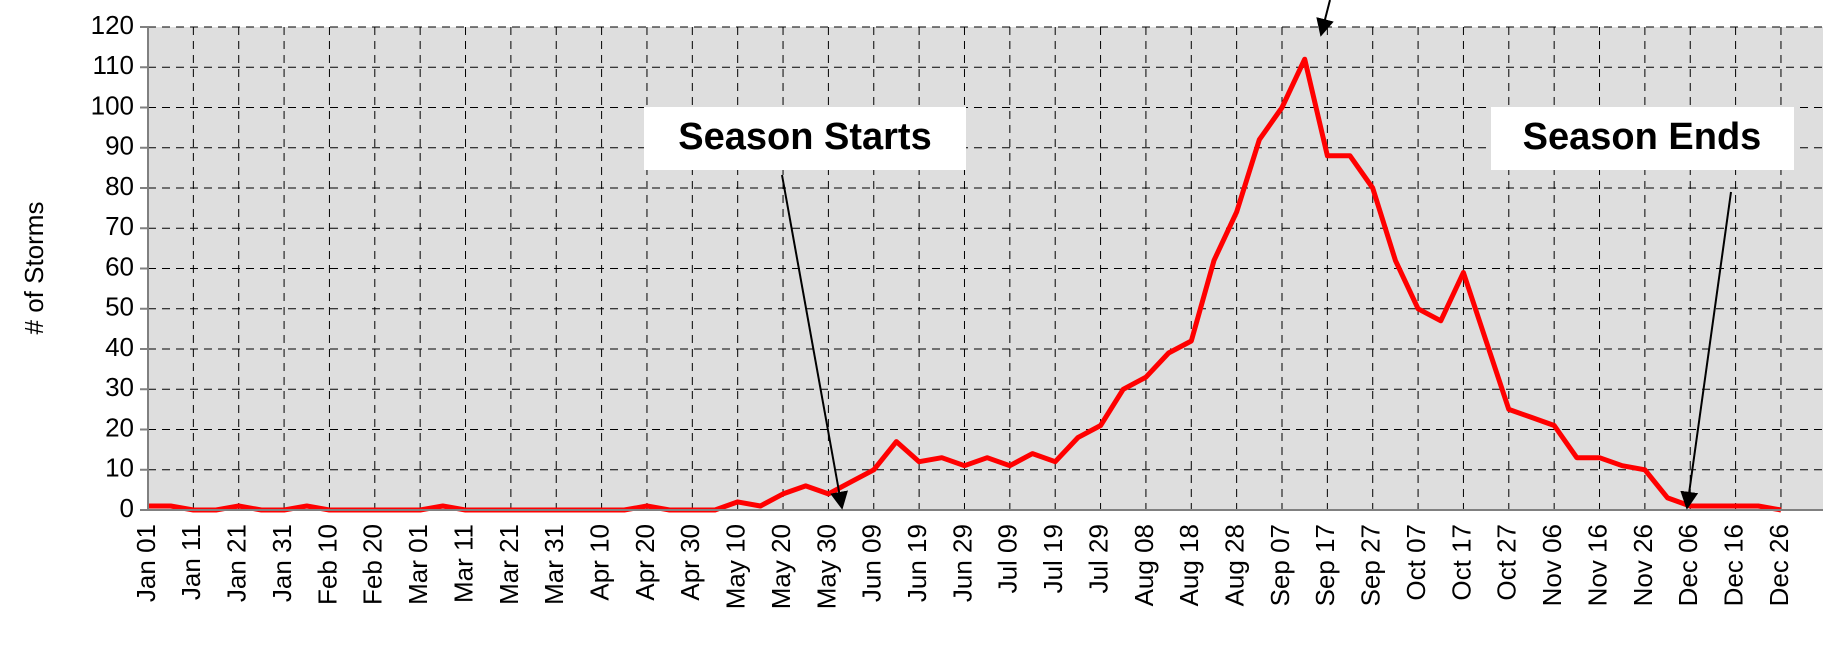  What do you see at coordinates (1779, 565) in the screenshot?
I see `x-tick-label: Dec 26` at bounding box center [1779, 565].